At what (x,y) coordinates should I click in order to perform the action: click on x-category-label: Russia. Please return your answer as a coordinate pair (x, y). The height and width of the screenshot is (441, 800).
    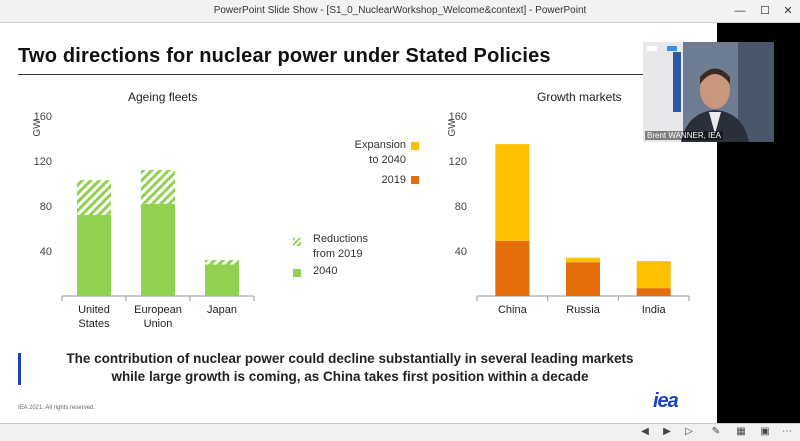
    Looking at the image, I should click on (583, 310).